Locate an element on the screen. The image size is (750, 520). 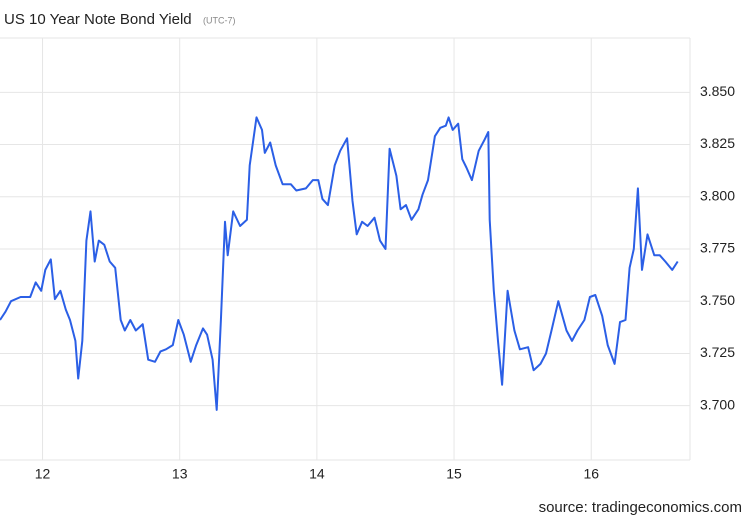
y-tick-label: 3.800 is located at coordinates (717, 195).